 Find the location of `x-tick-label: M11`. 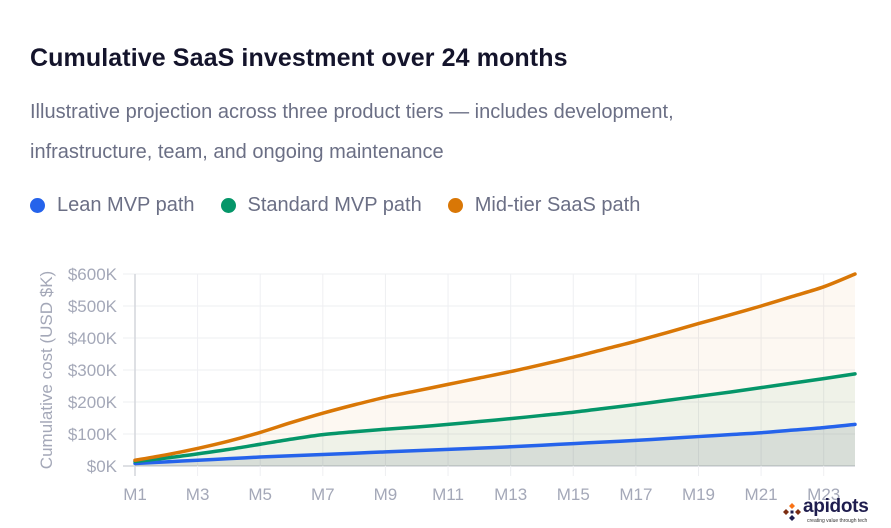

x-tick-label: M11 is located at coordinates (448, 494).